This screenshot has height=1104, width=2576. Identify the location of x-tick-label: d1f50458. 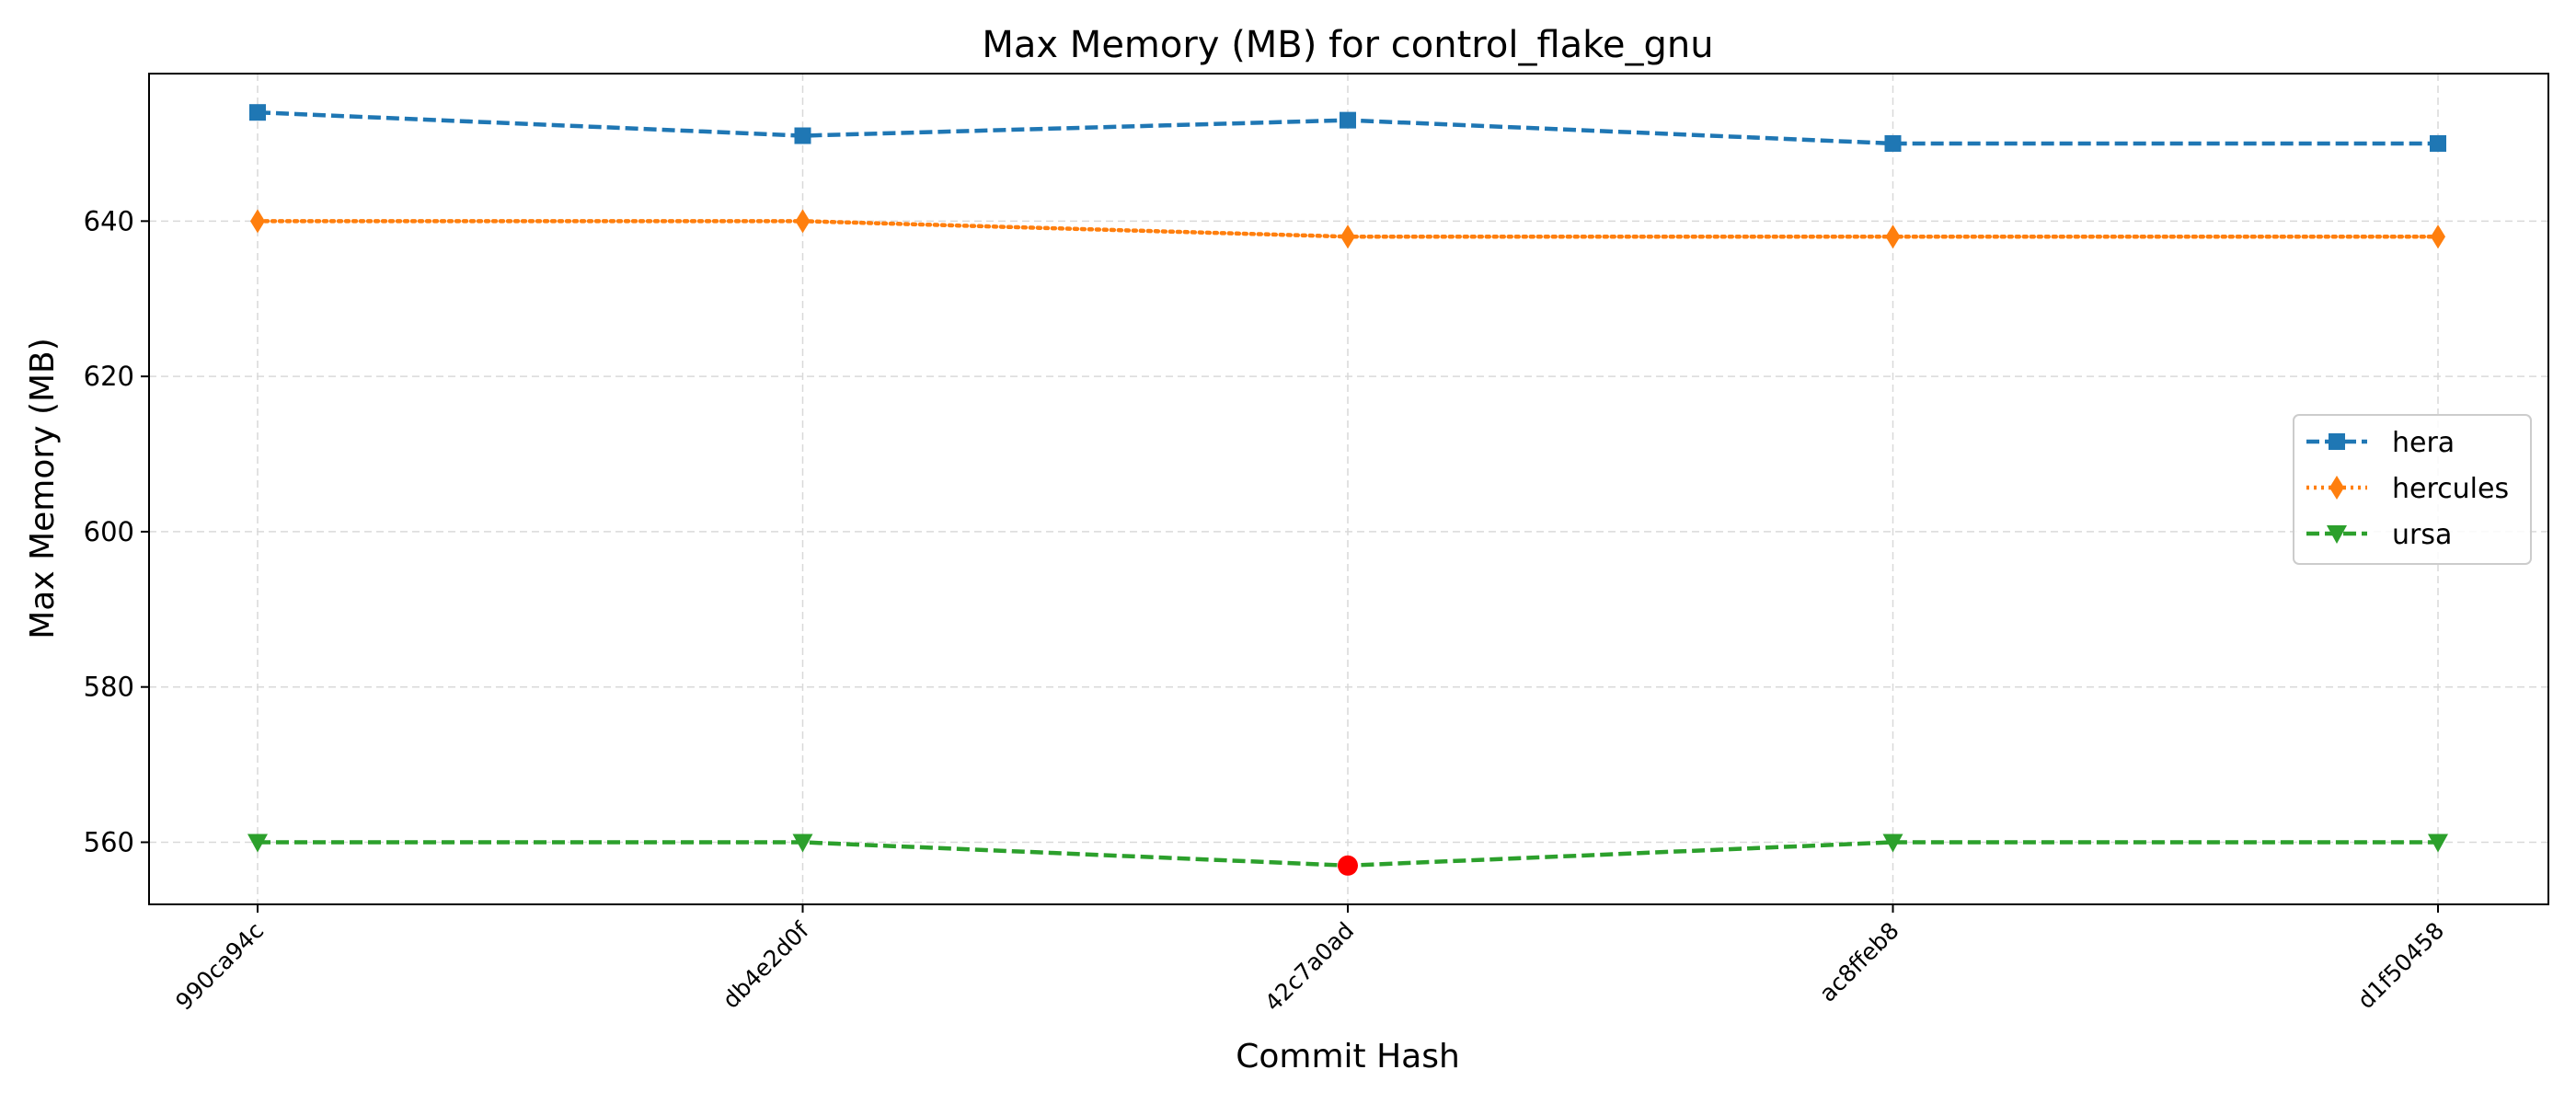
(2400, 965).